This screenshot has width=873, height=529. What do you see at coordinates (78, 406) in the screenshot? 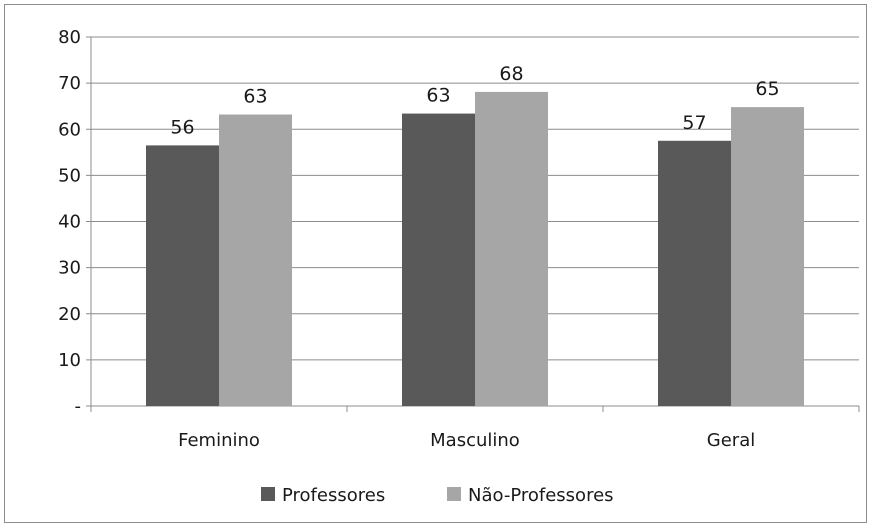
I see `y-tick-label: -` at bounding box center [78, 406].